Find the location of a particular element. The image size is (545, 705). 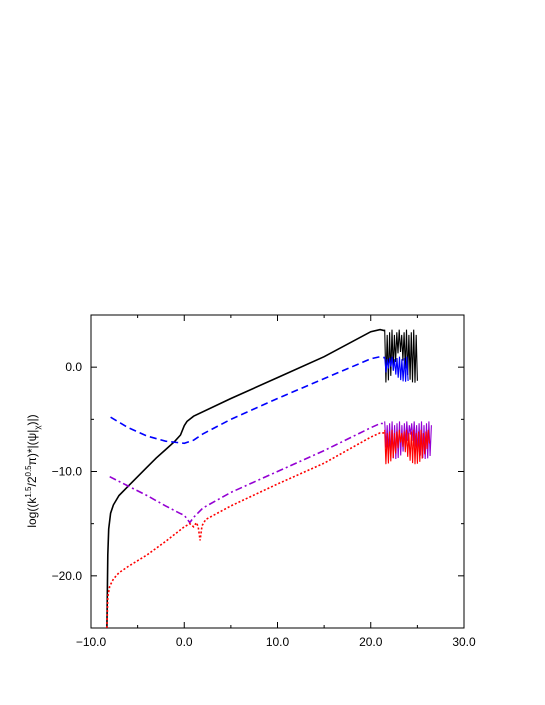

y-axis-label-part: log((k is located at coordinates (32, 512).